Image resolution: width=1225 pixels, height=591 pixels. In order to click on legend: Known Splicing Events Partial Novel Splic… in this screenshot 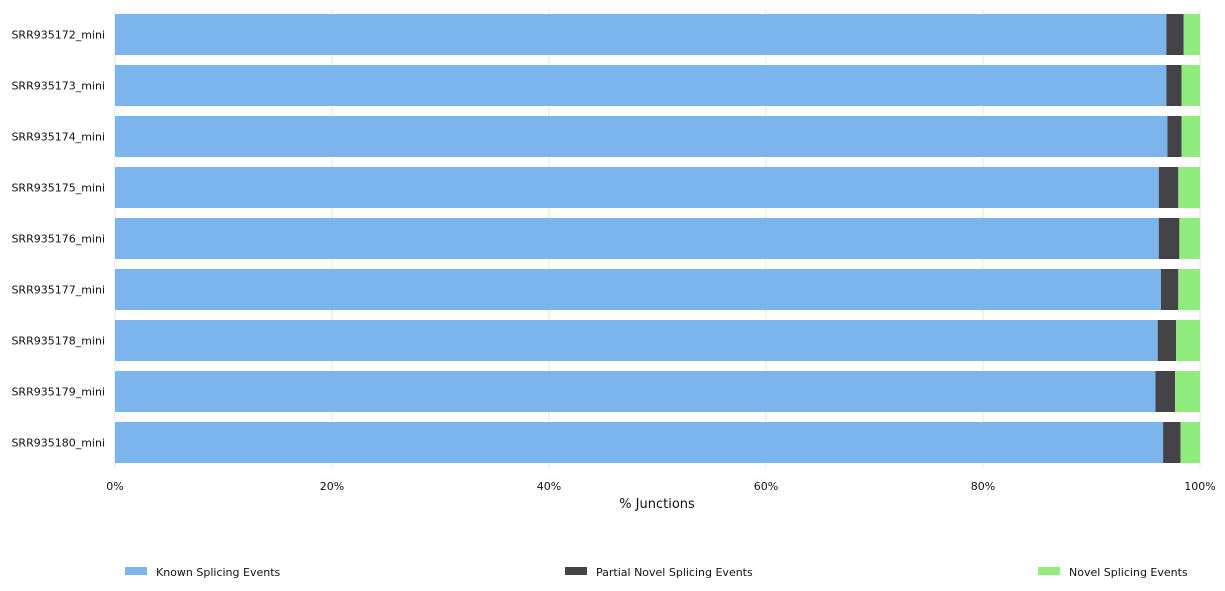, I will do `click(656, 572)`.